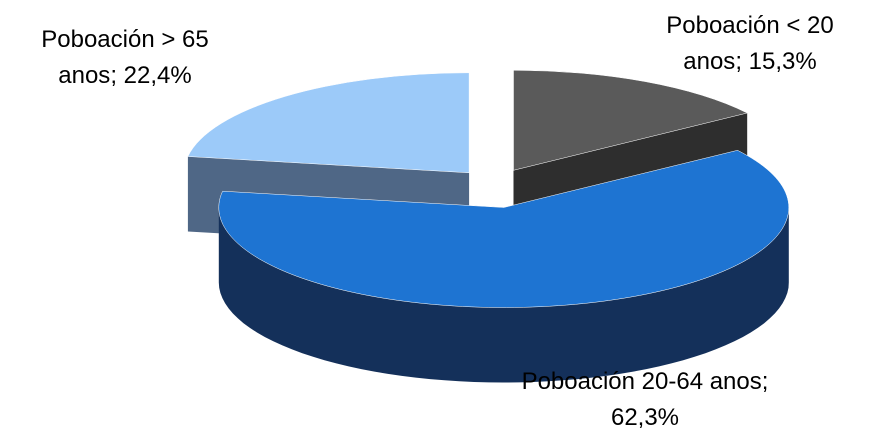 The width and height of the screenshot is (877, 439). I want to click on category-label: Poboación < 20 anos, so click(750, 43).